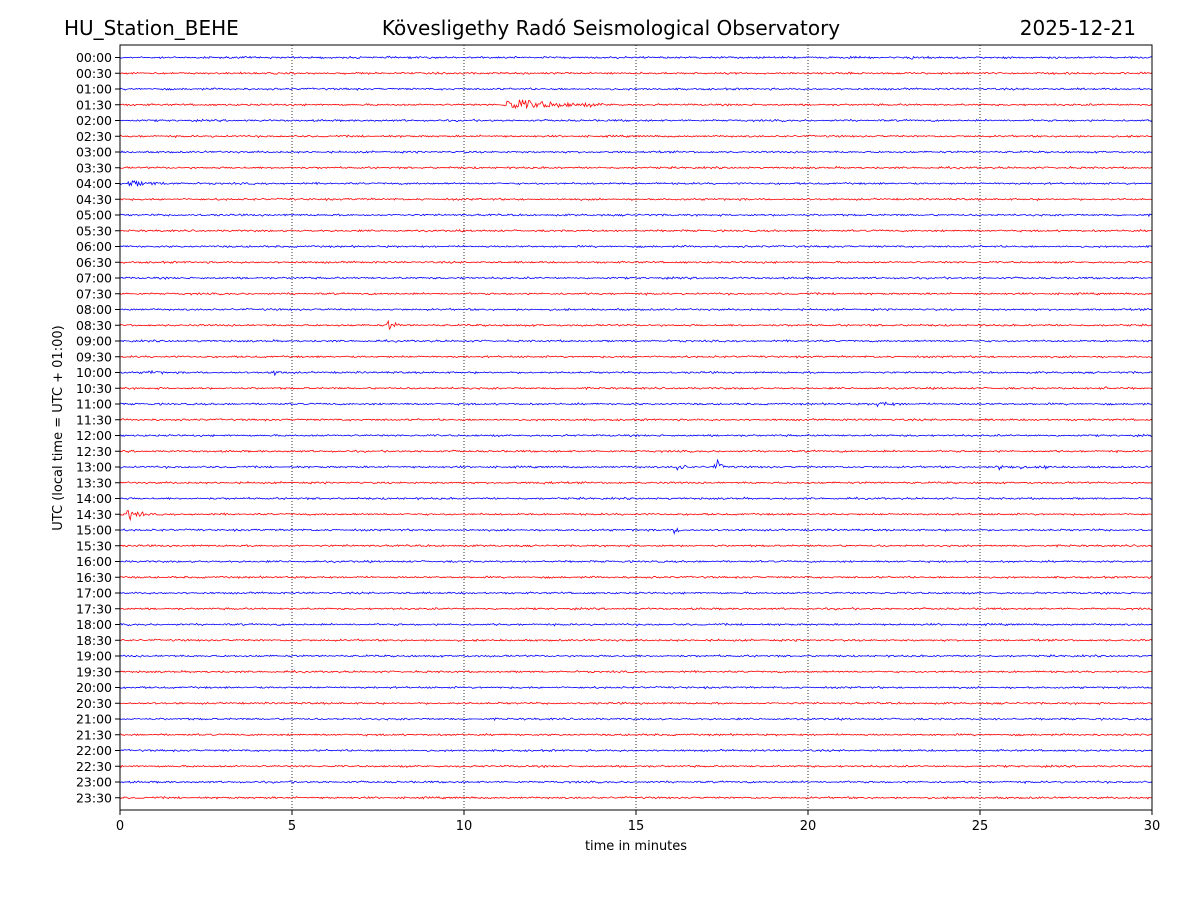  Describe the element at coordinates (94, 750) in the screenshot. I see `y-tick-label-44: 22:00` at that location.